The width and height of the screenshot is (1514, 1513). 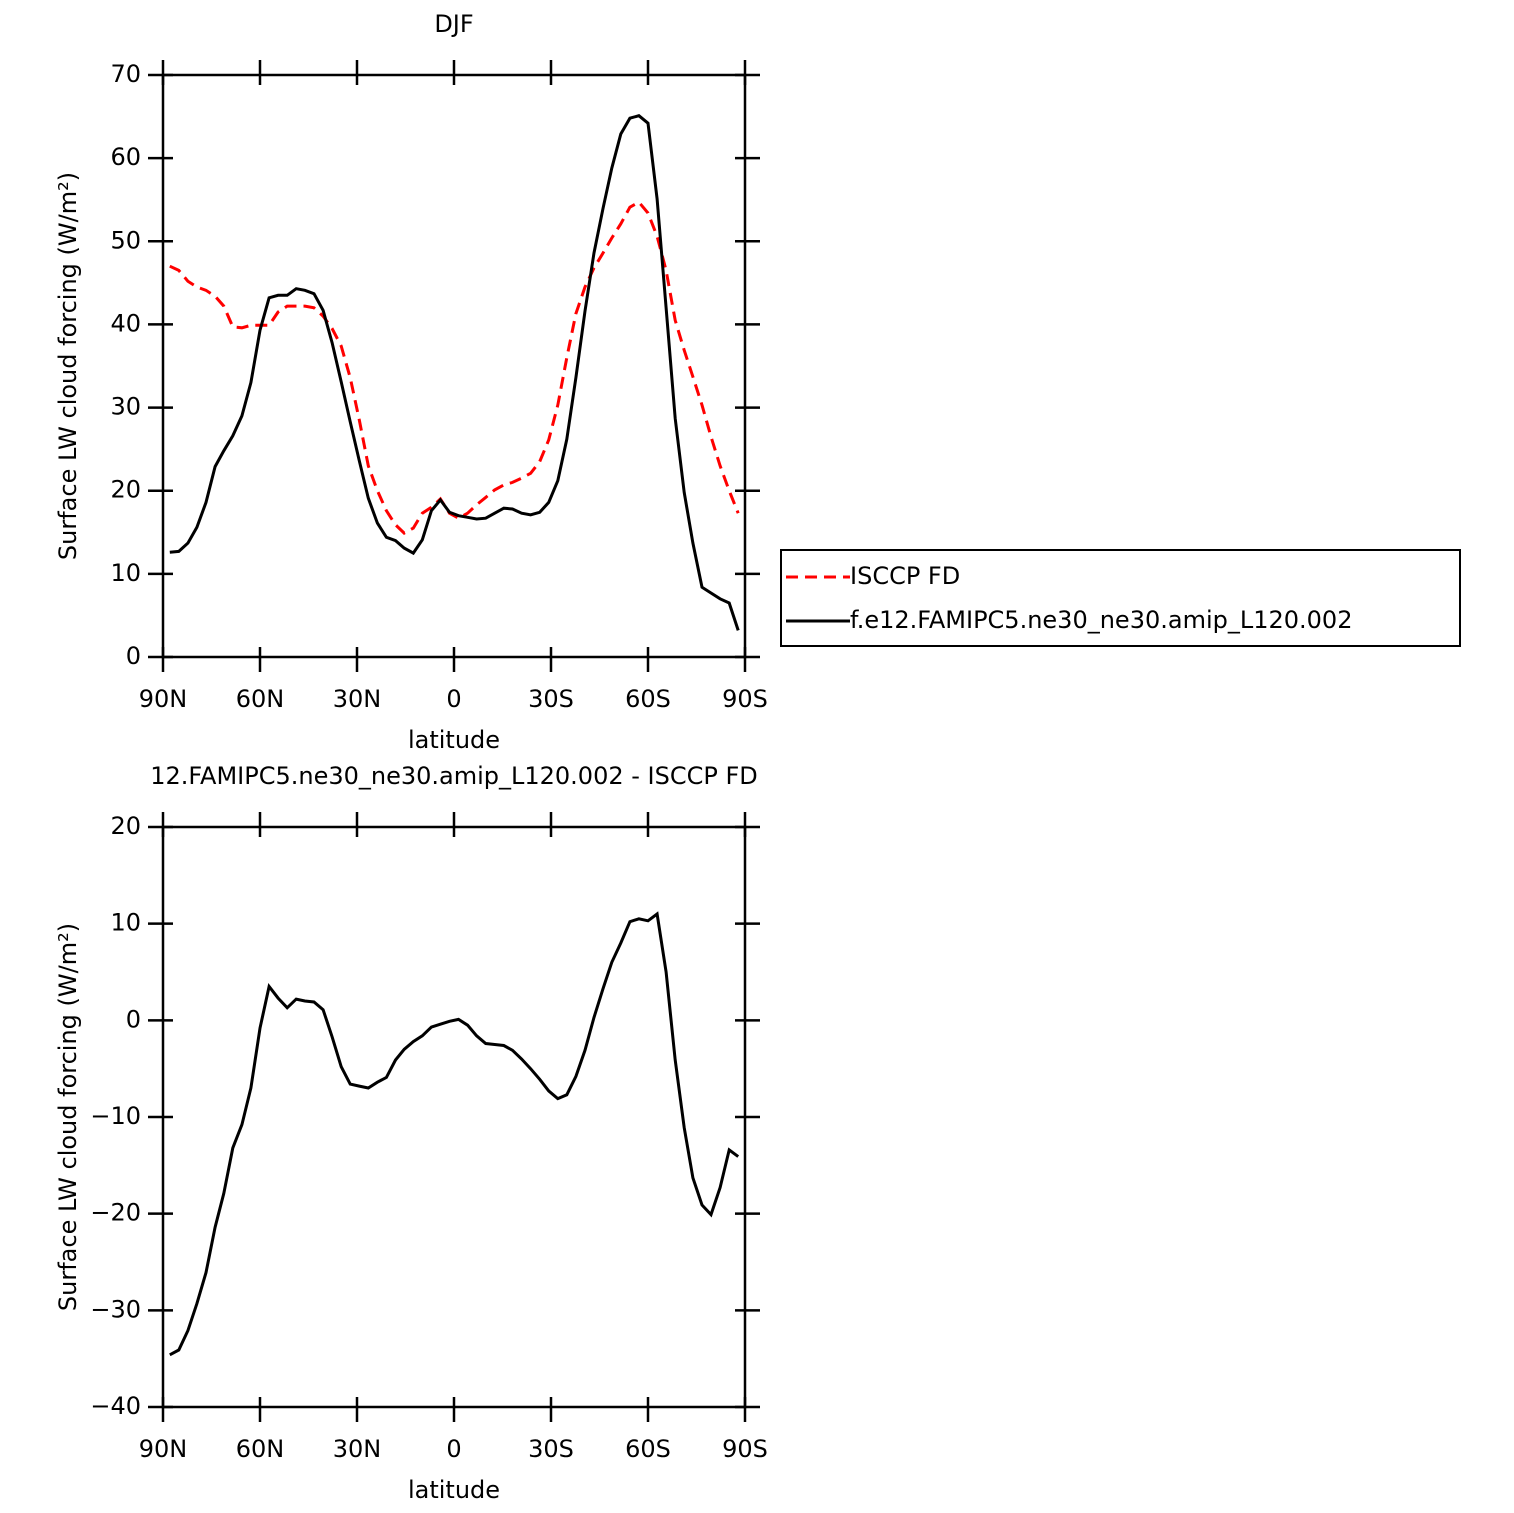 I want to click on y-tick-label: 70, so click(x=125, y=74).